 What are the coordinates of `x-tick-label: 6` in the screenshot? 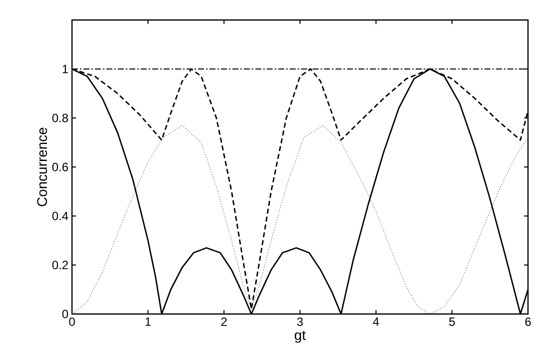 It's located at (528, 322).